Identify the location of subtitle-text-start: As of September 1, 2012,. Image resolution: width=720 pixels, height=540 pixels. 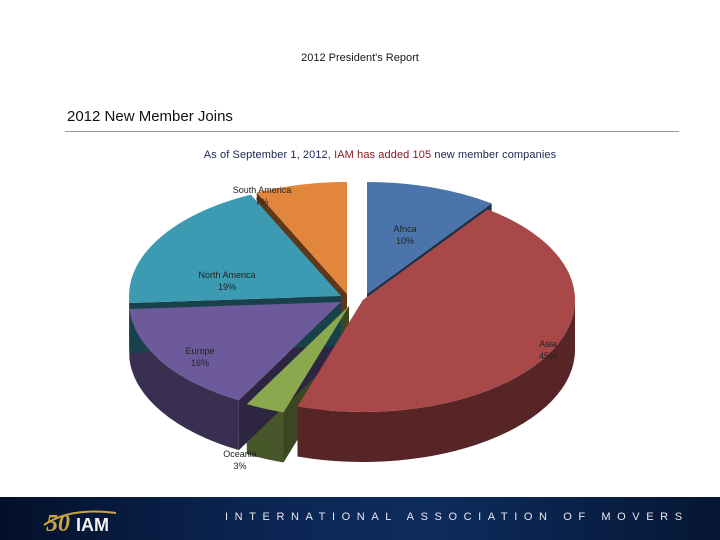
(269, 155).